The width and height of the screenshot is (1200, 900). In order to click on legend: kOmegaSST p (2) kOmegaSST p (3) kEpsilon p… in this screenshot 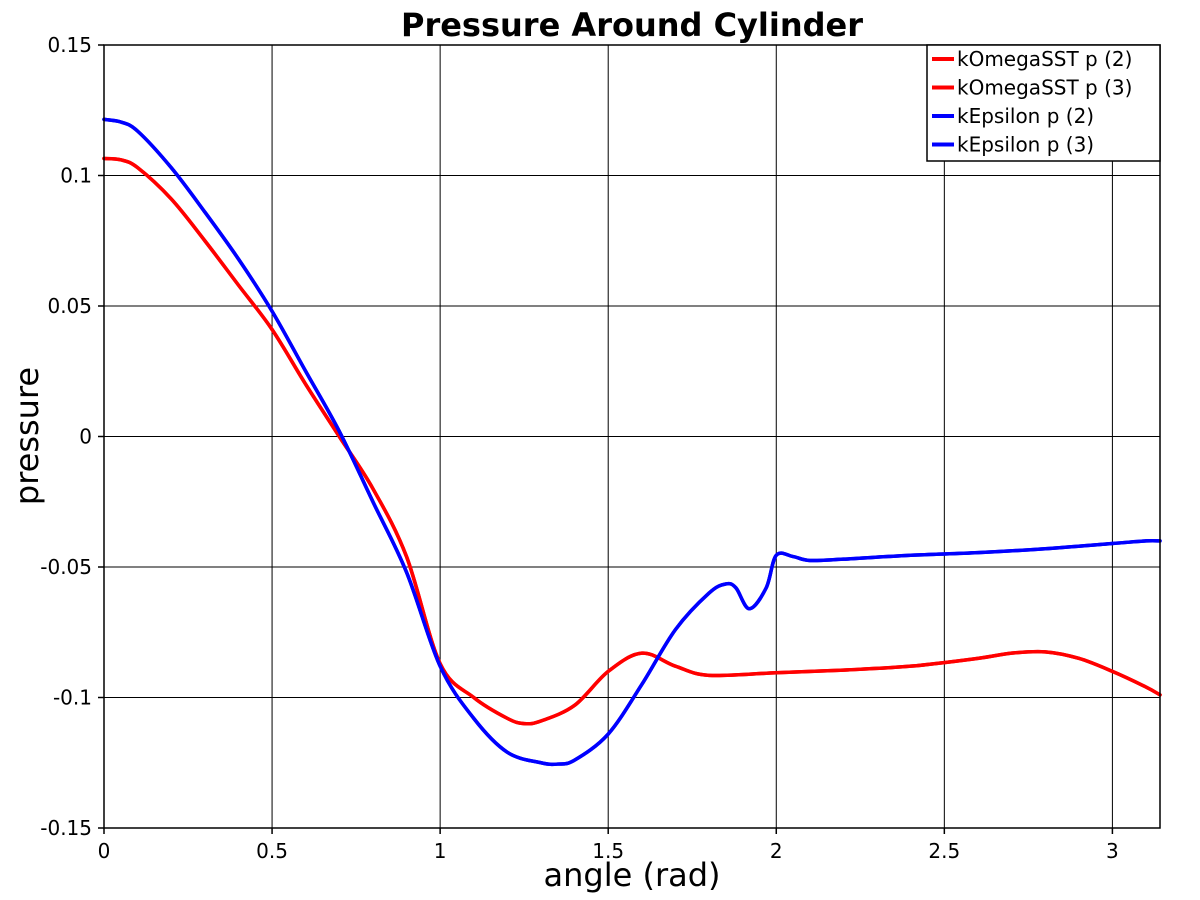, I will do `click(1043, 103)`.